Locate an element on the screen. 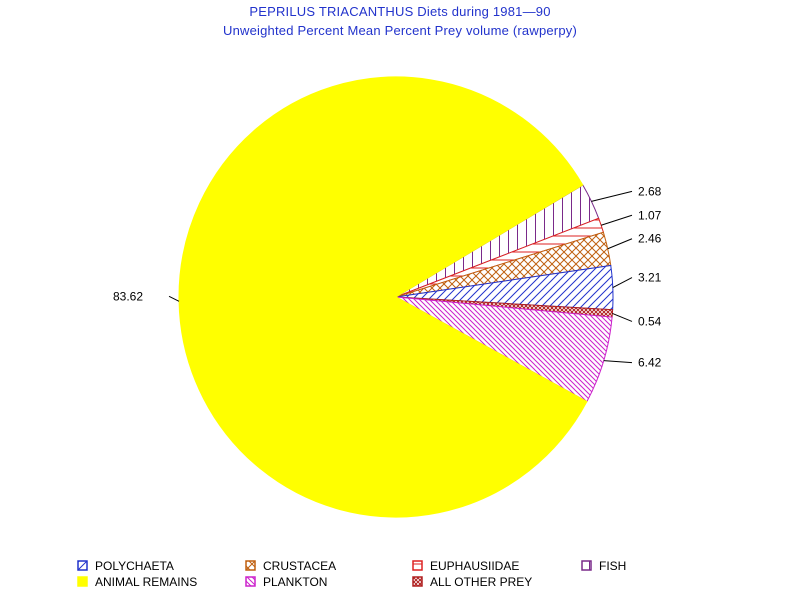 The height and width of the screenshot is (600, 800). legend-label-polychaeta: POLYCHAETA is located at coordinates (134, 566).